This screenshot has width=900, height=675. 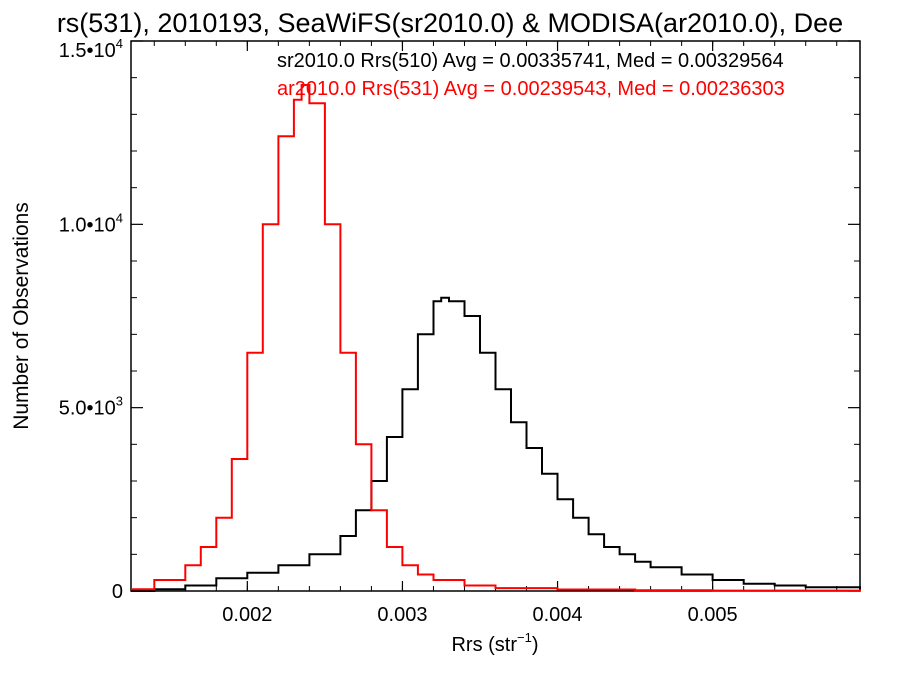 What do you see at coordinates (91, 49) in the screenshot?
I see `y-tick-label: 1.5•104` at bounding box center [91, 49].